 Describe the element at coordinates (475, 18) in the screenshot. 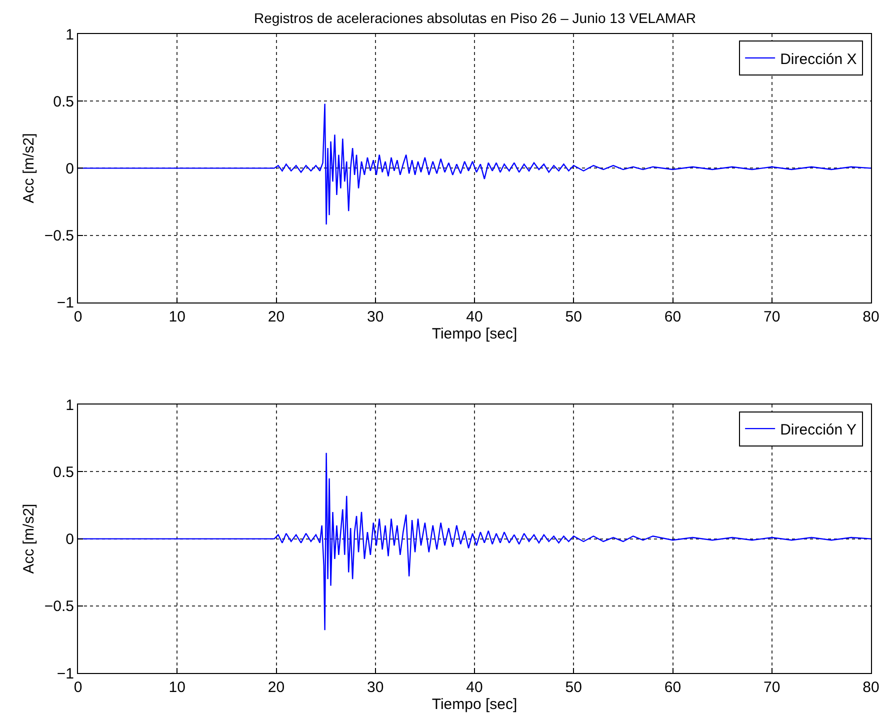

I see `chart-title: Registros de aceleraciones absolutas en Piso 26 – Junio 13 VELAMAR` at that location.